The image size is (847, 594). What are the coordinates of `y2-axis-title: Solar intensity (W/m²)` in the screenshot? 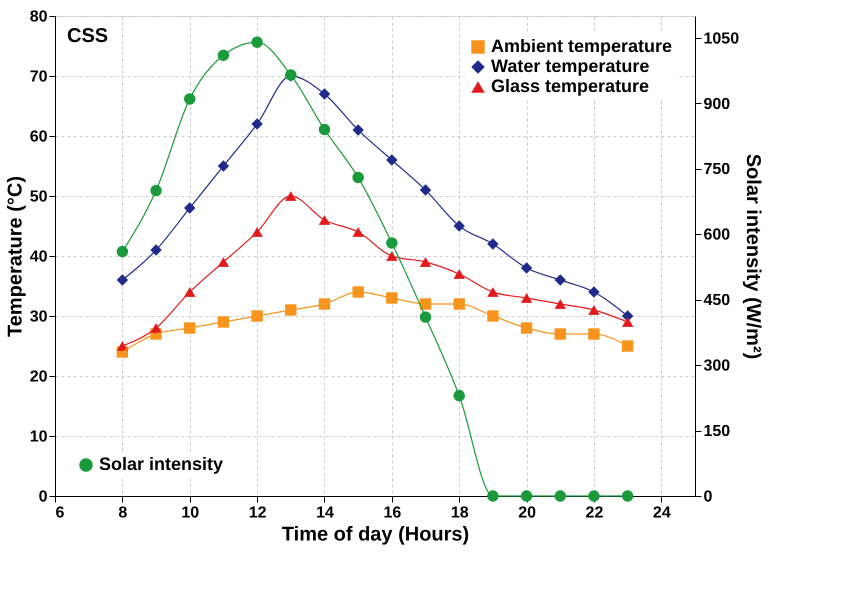 It's located at (753, 257).